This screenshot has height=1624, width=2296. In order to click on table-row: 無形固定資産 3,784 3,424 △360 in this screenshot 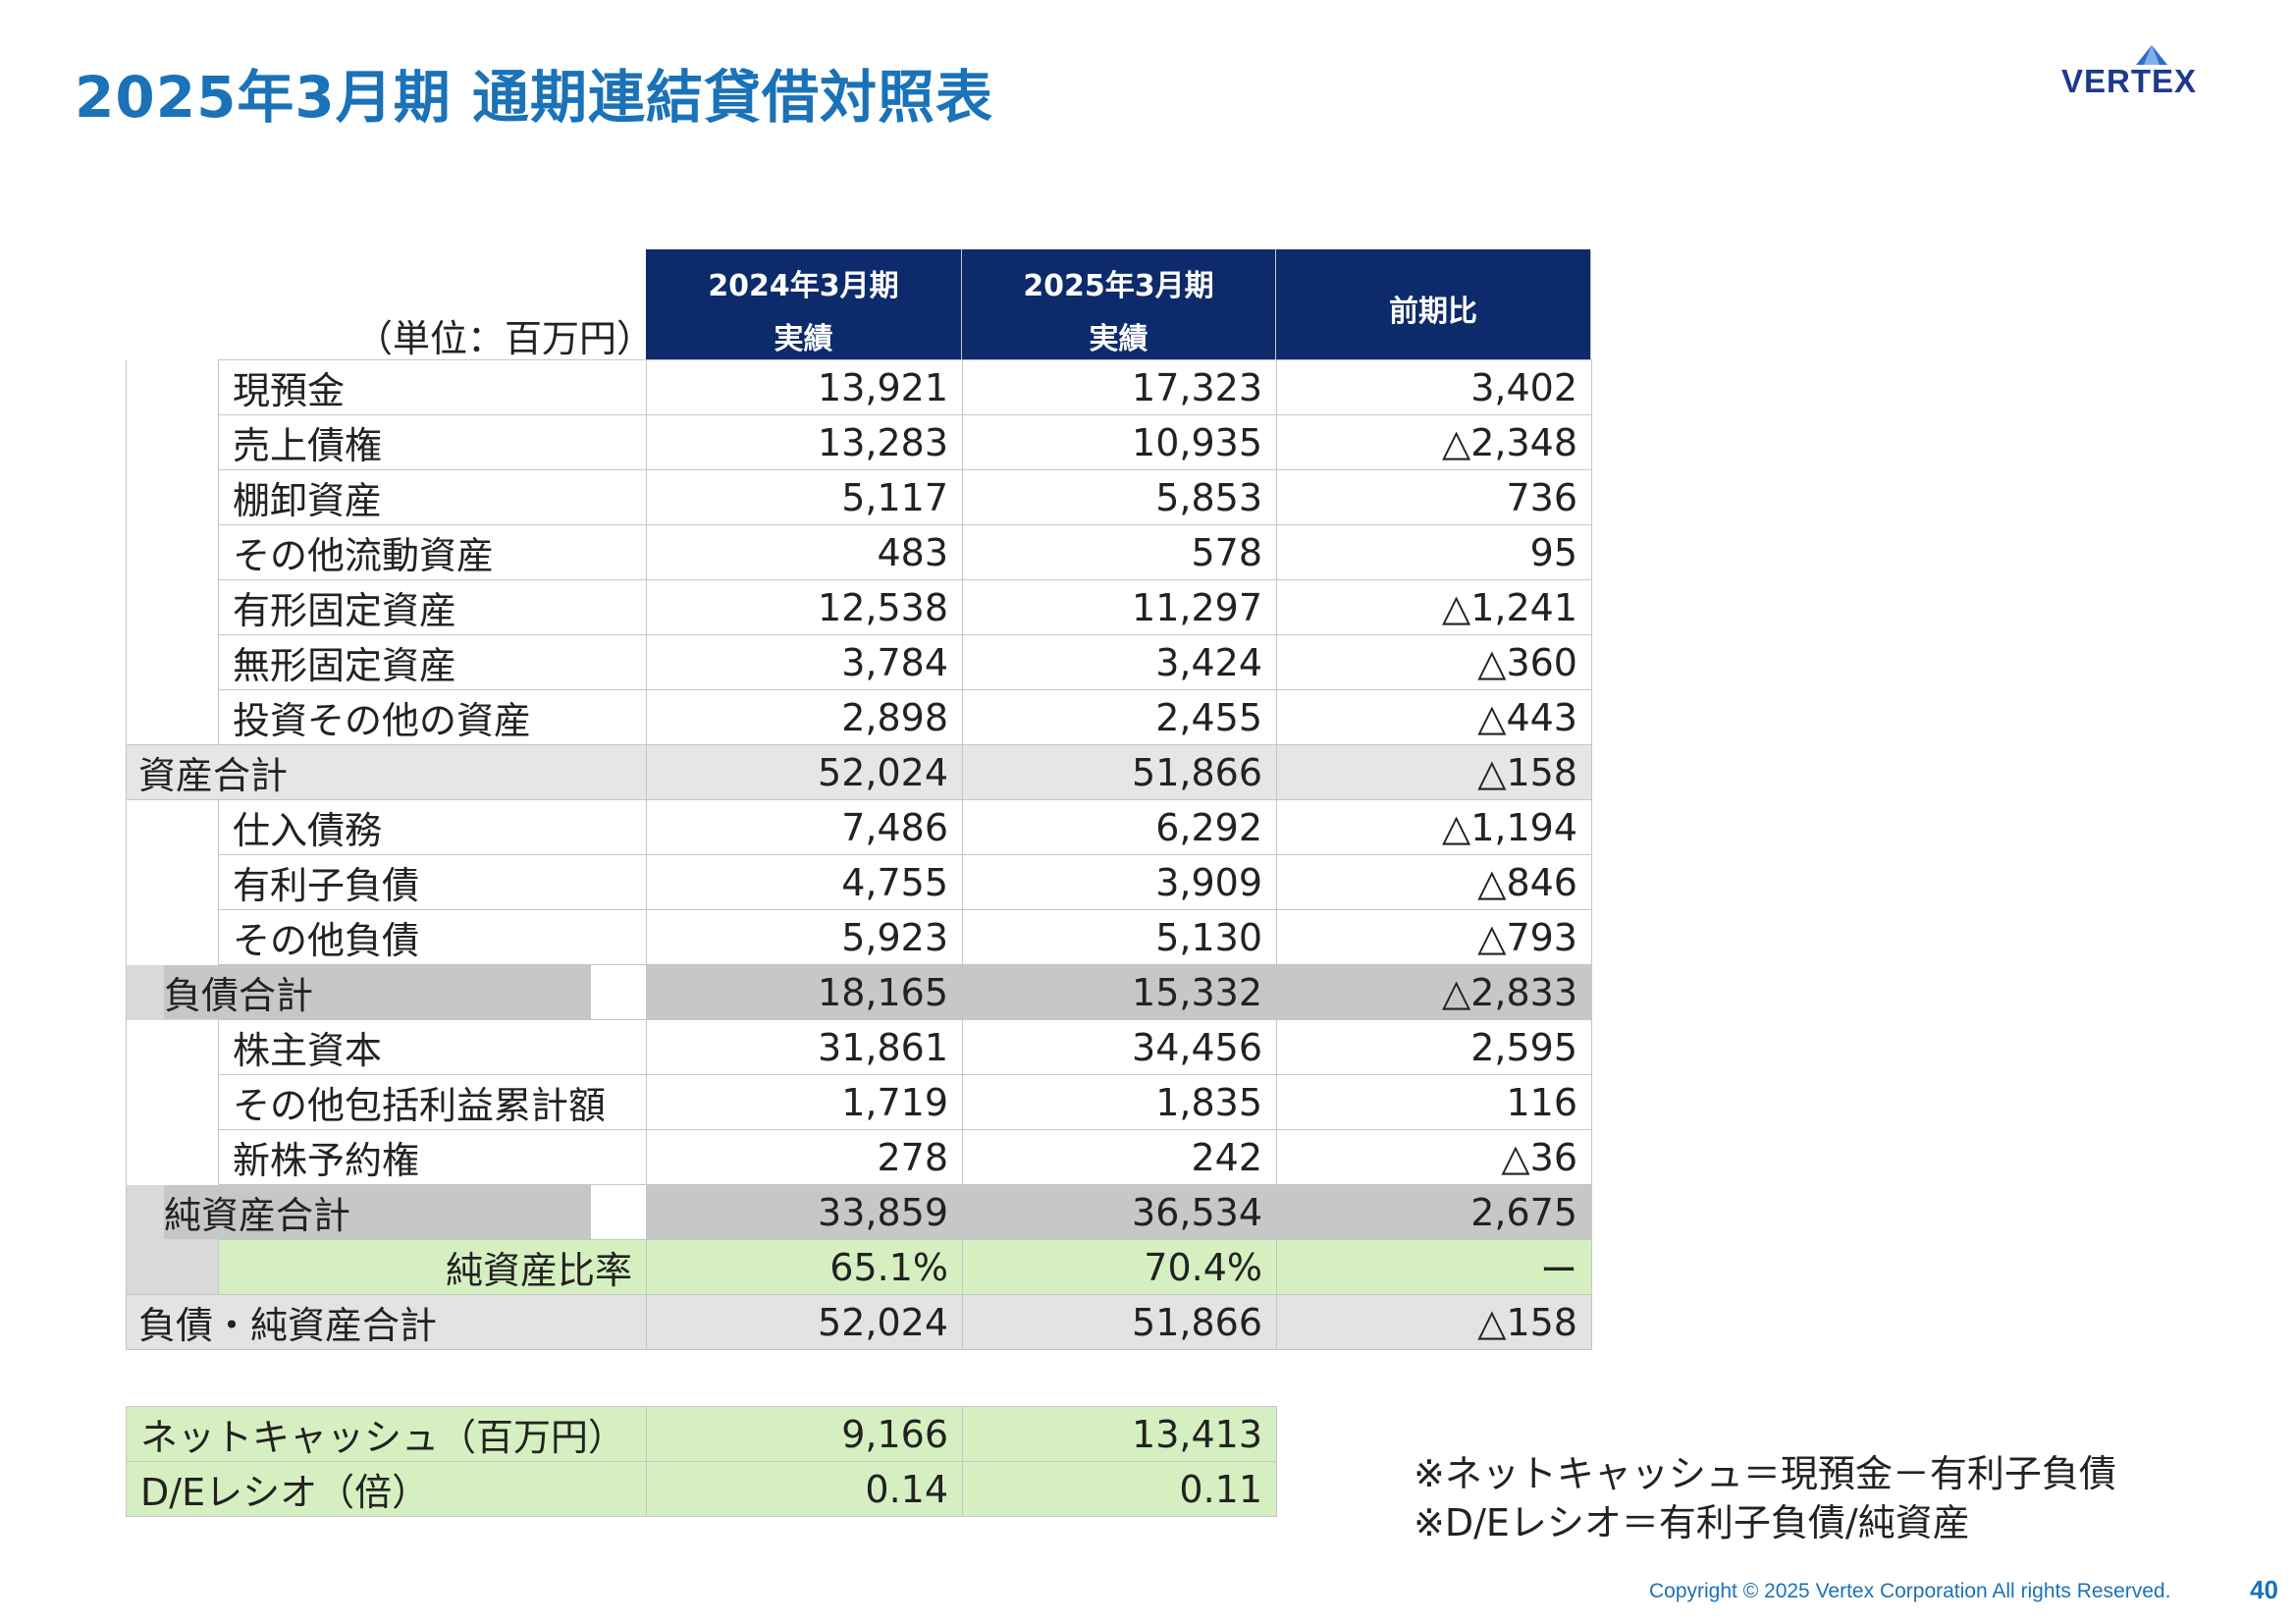, I will do `click(859, 662)`.